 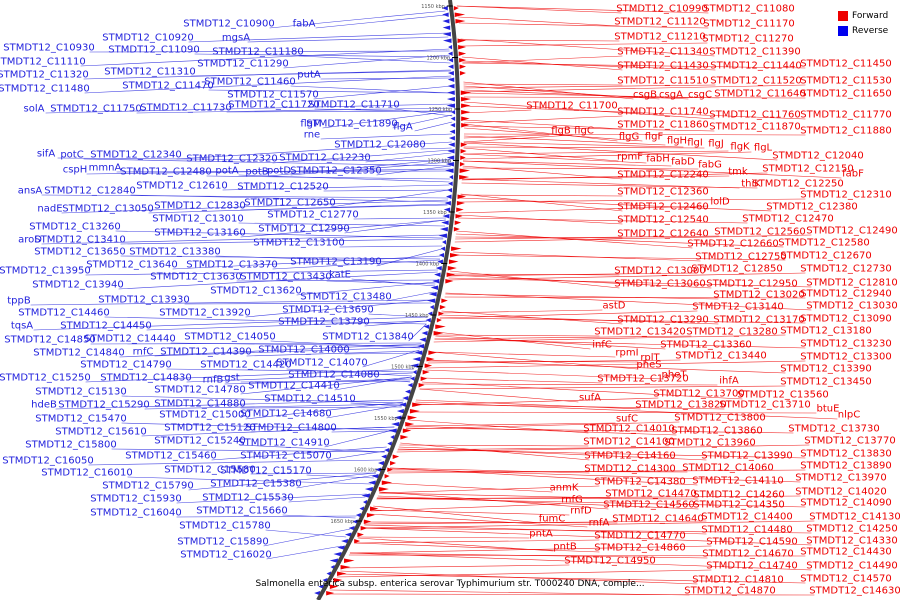 What do you see at coordinates (321, 363) in the screenshot?
I see `gene-label: STMDT12_C14070` at bounding box center [321, 363].